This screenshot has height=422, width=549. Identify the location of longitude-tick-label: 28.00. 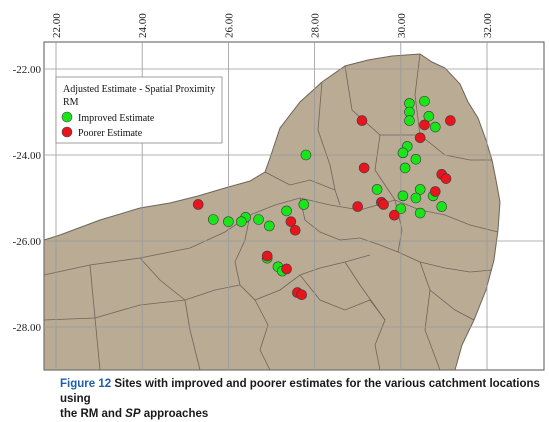
(316, 25).